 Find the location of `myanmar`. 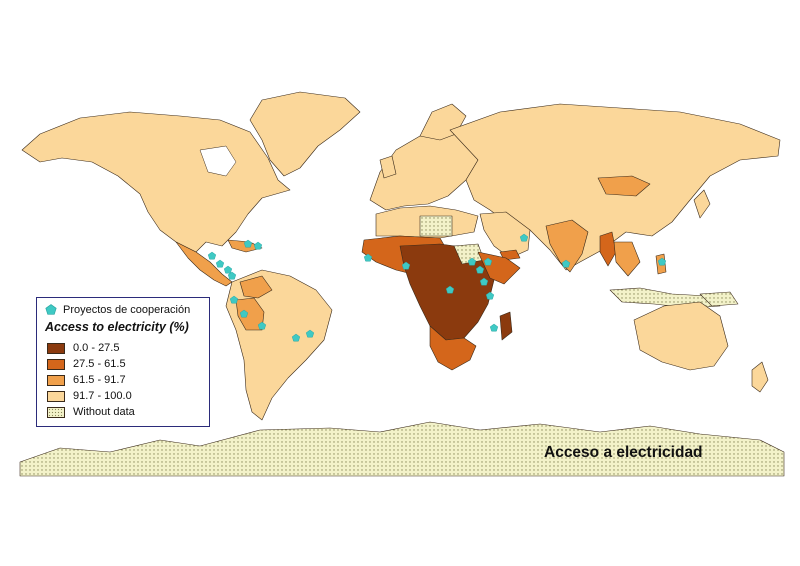

myanmar is located at coordinates (608, 249).